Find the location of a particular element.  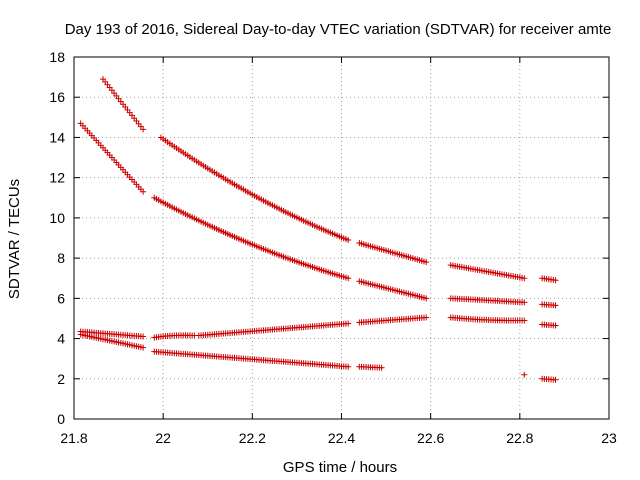

y-tick-label: 2 is located at coordinates (61, 379).